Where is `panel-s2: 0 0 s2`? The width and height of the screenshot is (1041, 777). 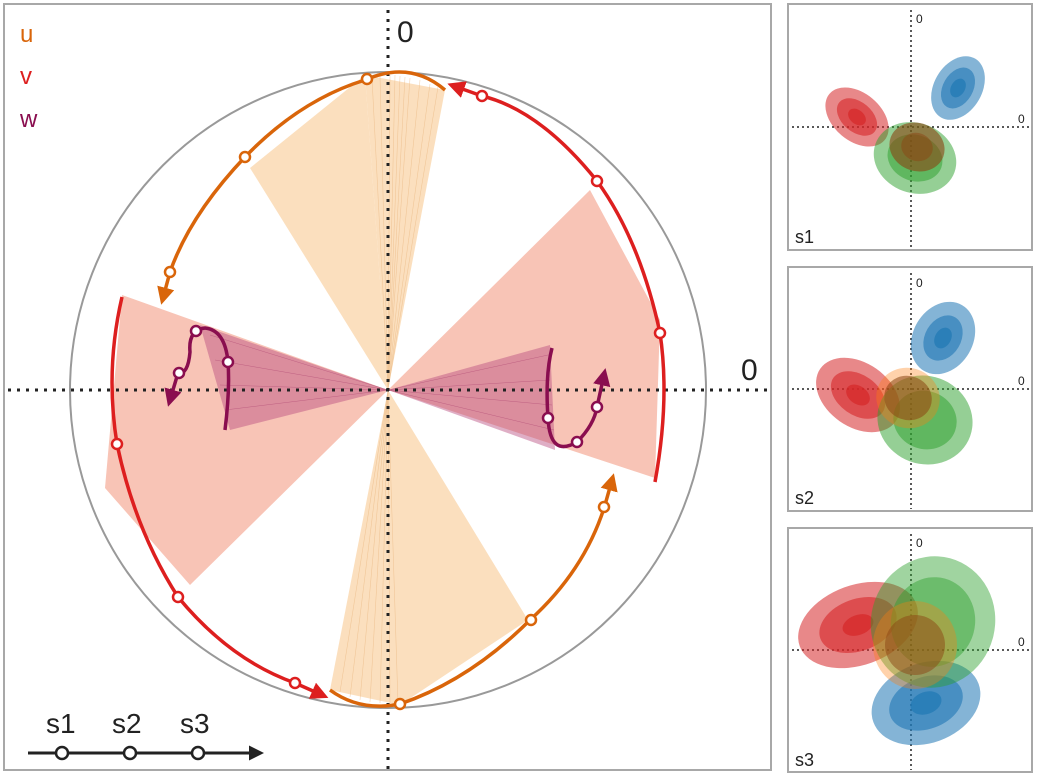
panel-s2: 0 0 s2 is located at coordinates (910, 389).